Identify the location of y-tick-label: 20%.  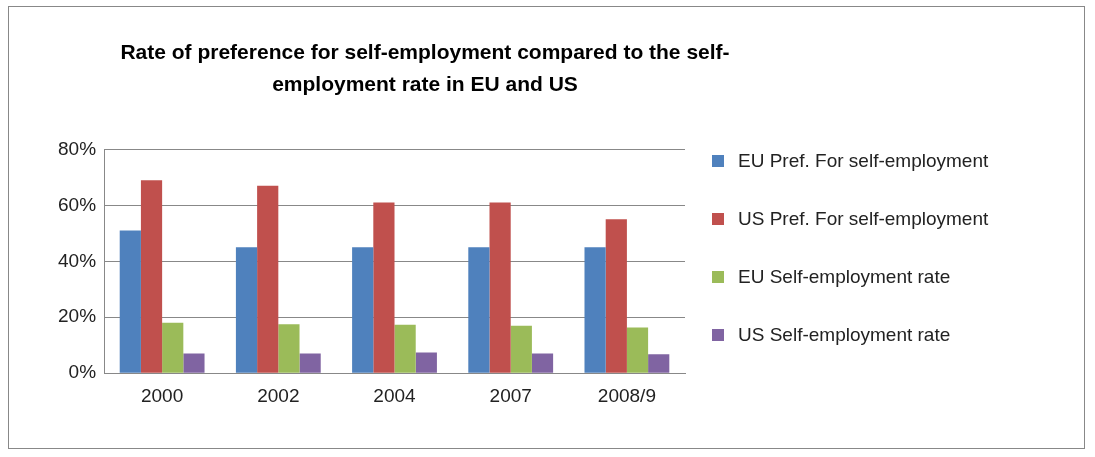
(77, 316).